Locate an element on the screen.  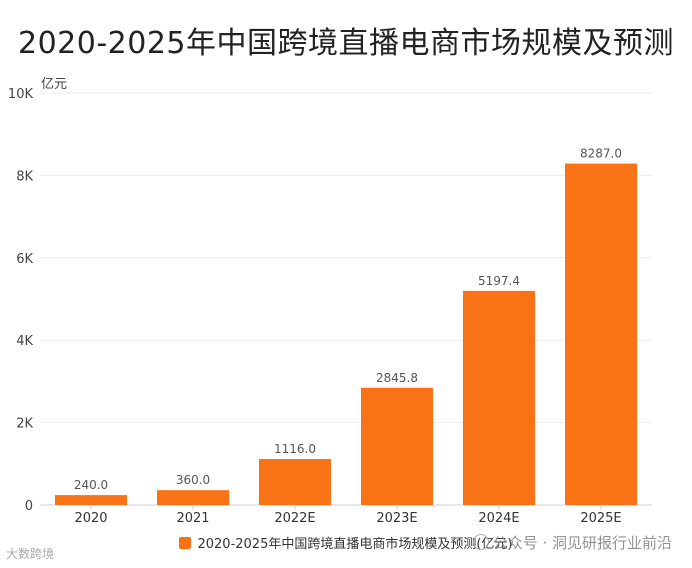
y-tick-label: 8K is located at coordinates (24, 176).